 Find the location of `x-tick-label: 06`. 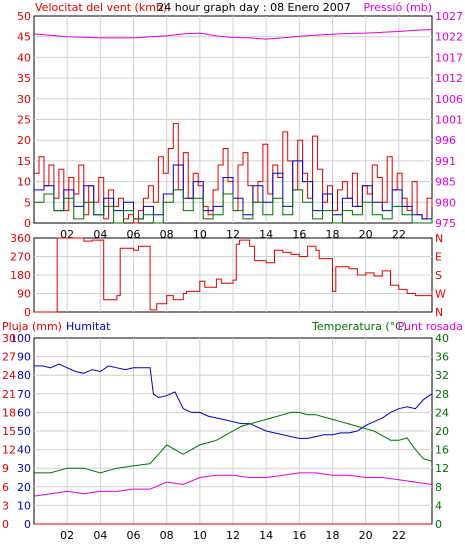

x-tick-label: 06 is located at coordinates (134, 535).